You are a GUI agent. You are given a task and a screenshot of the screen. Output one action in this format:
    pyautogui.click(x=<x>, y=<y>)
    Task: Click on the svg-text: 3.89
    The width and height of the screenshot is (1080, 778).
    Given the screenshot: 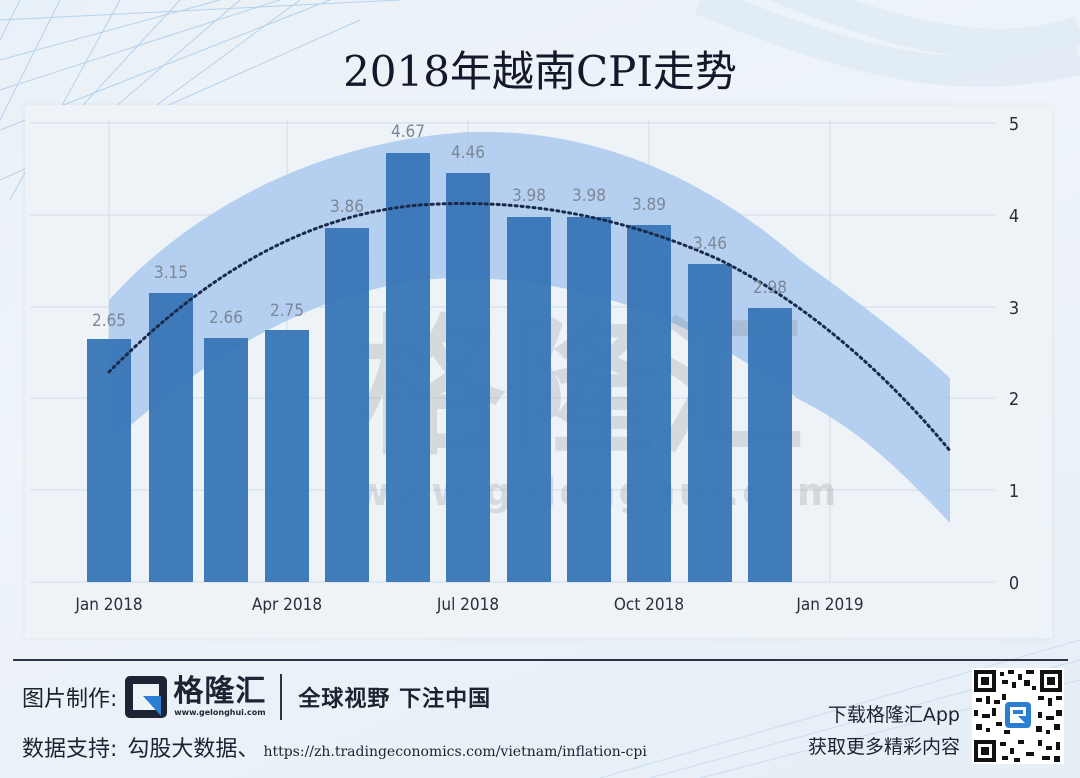 What is the action you would take?
    pyautogui.click(x=649, y=205)
    